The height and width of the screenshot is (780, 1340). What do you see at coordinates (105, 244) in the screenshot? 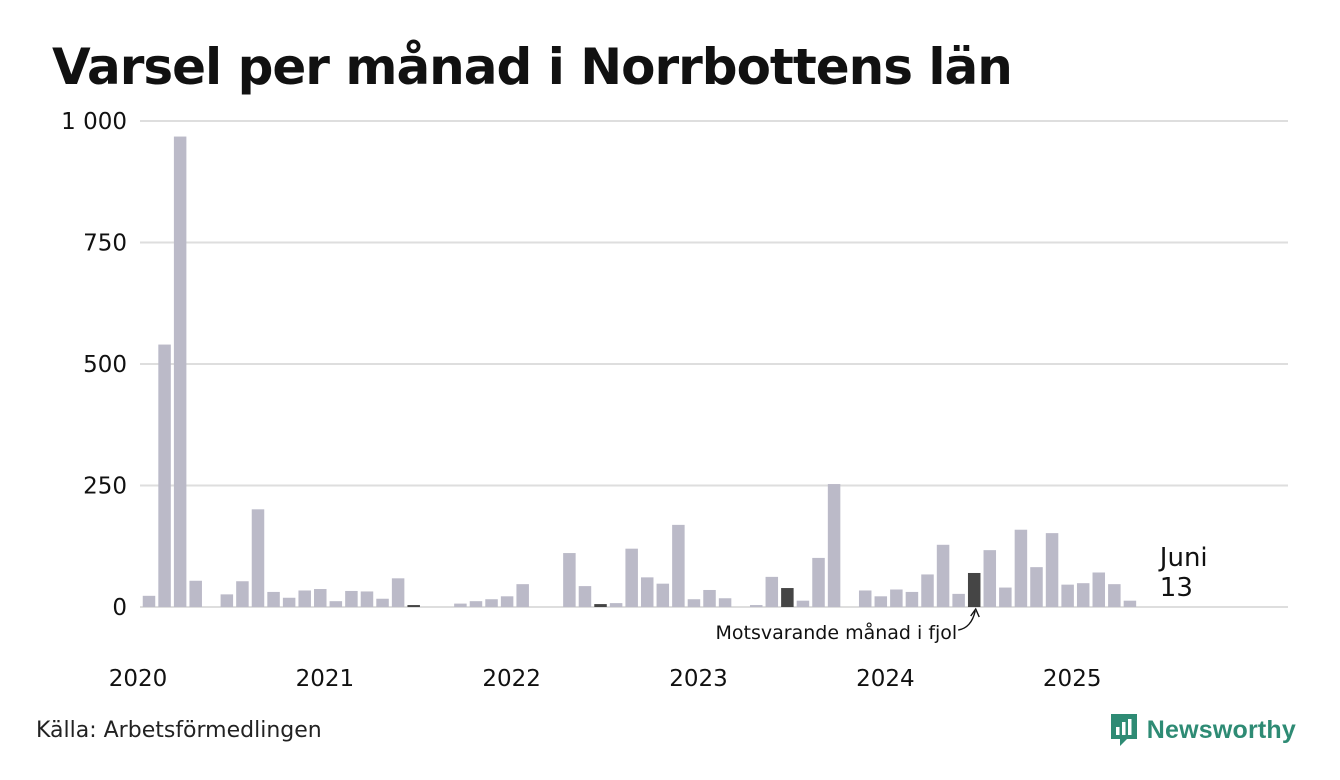
I see `y-tick-label: 750` at bounding box center [105, 244].